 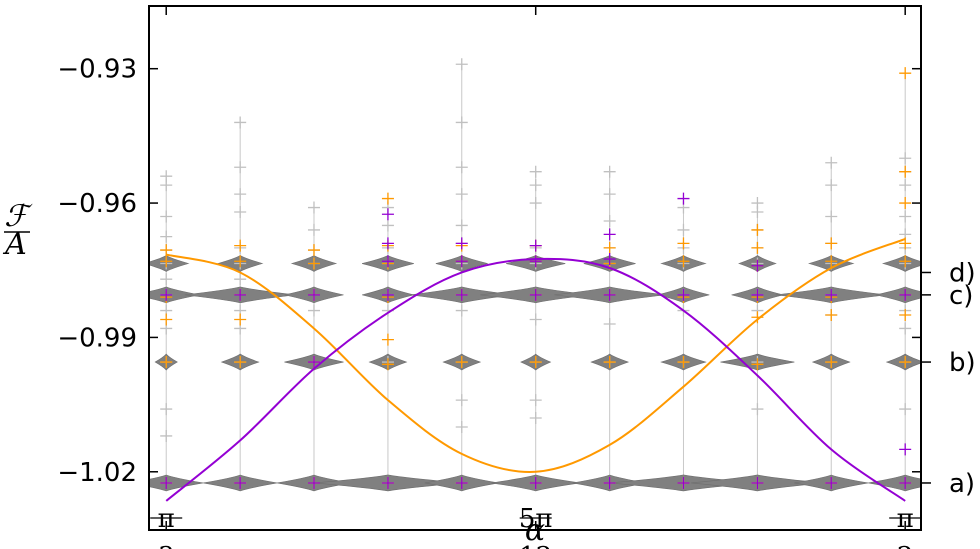 I want to click on right-level-label: b), so click(x=962, y=363).